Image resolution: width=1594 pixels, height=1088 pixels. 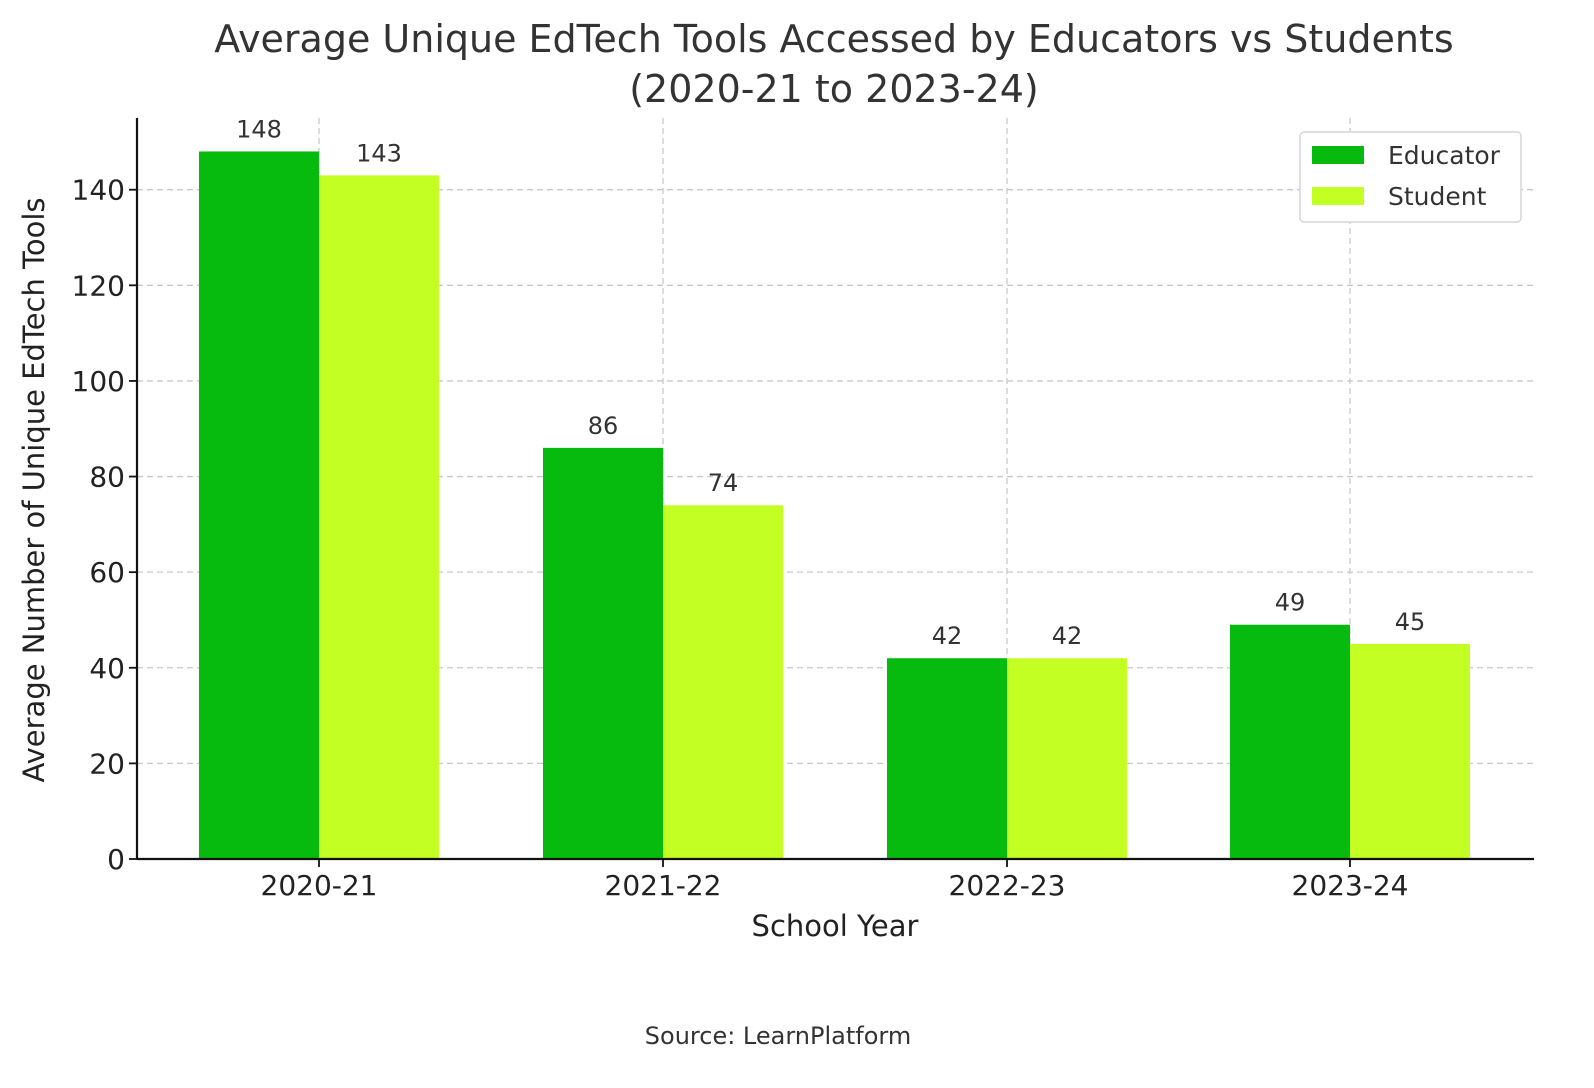 What do you see at coordinates (116, 859) in the screenshot?
I see `y-tick-label: 0` at bounding box center [116, 859].